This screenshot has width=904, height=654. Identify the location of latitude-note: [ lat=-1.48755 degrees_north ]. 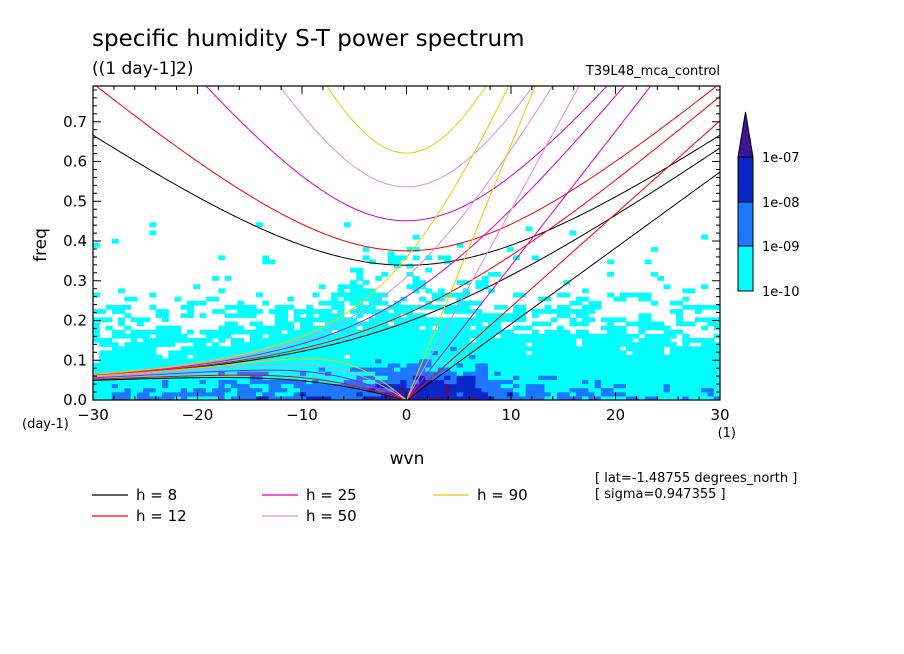
(696, 478).